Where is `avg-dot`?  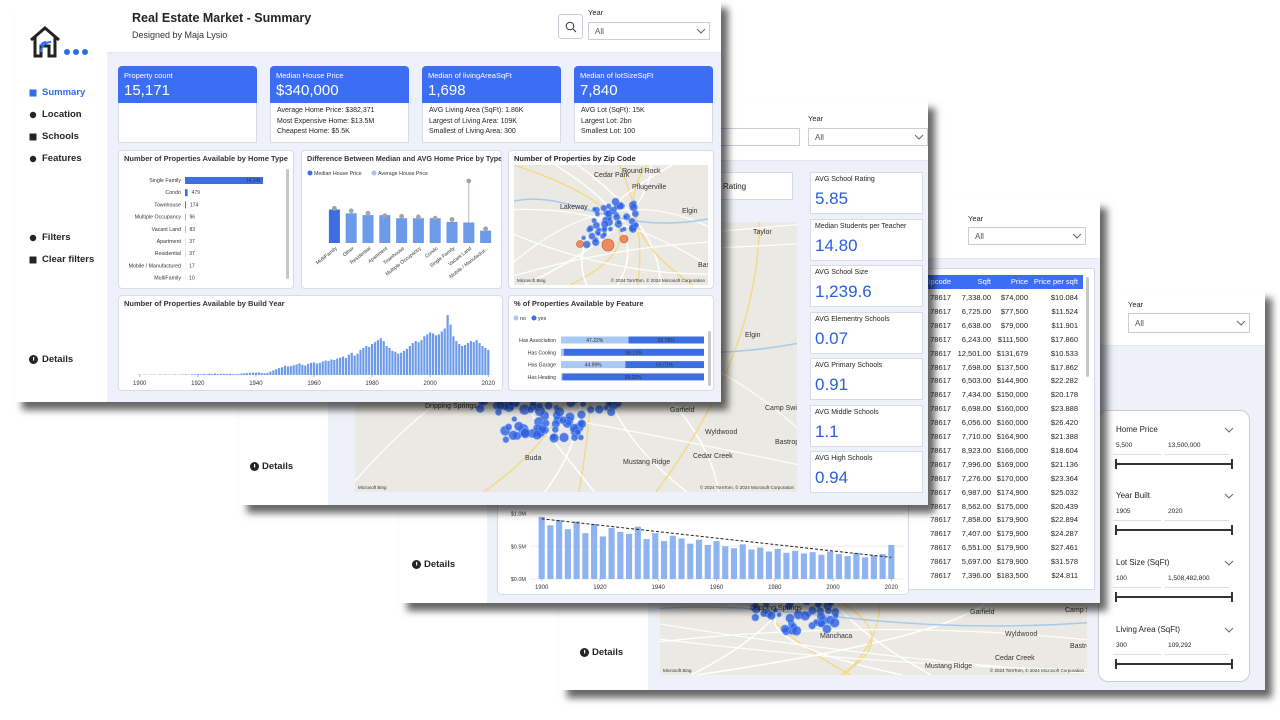 avg-dot is located at coordinates (469, 181).